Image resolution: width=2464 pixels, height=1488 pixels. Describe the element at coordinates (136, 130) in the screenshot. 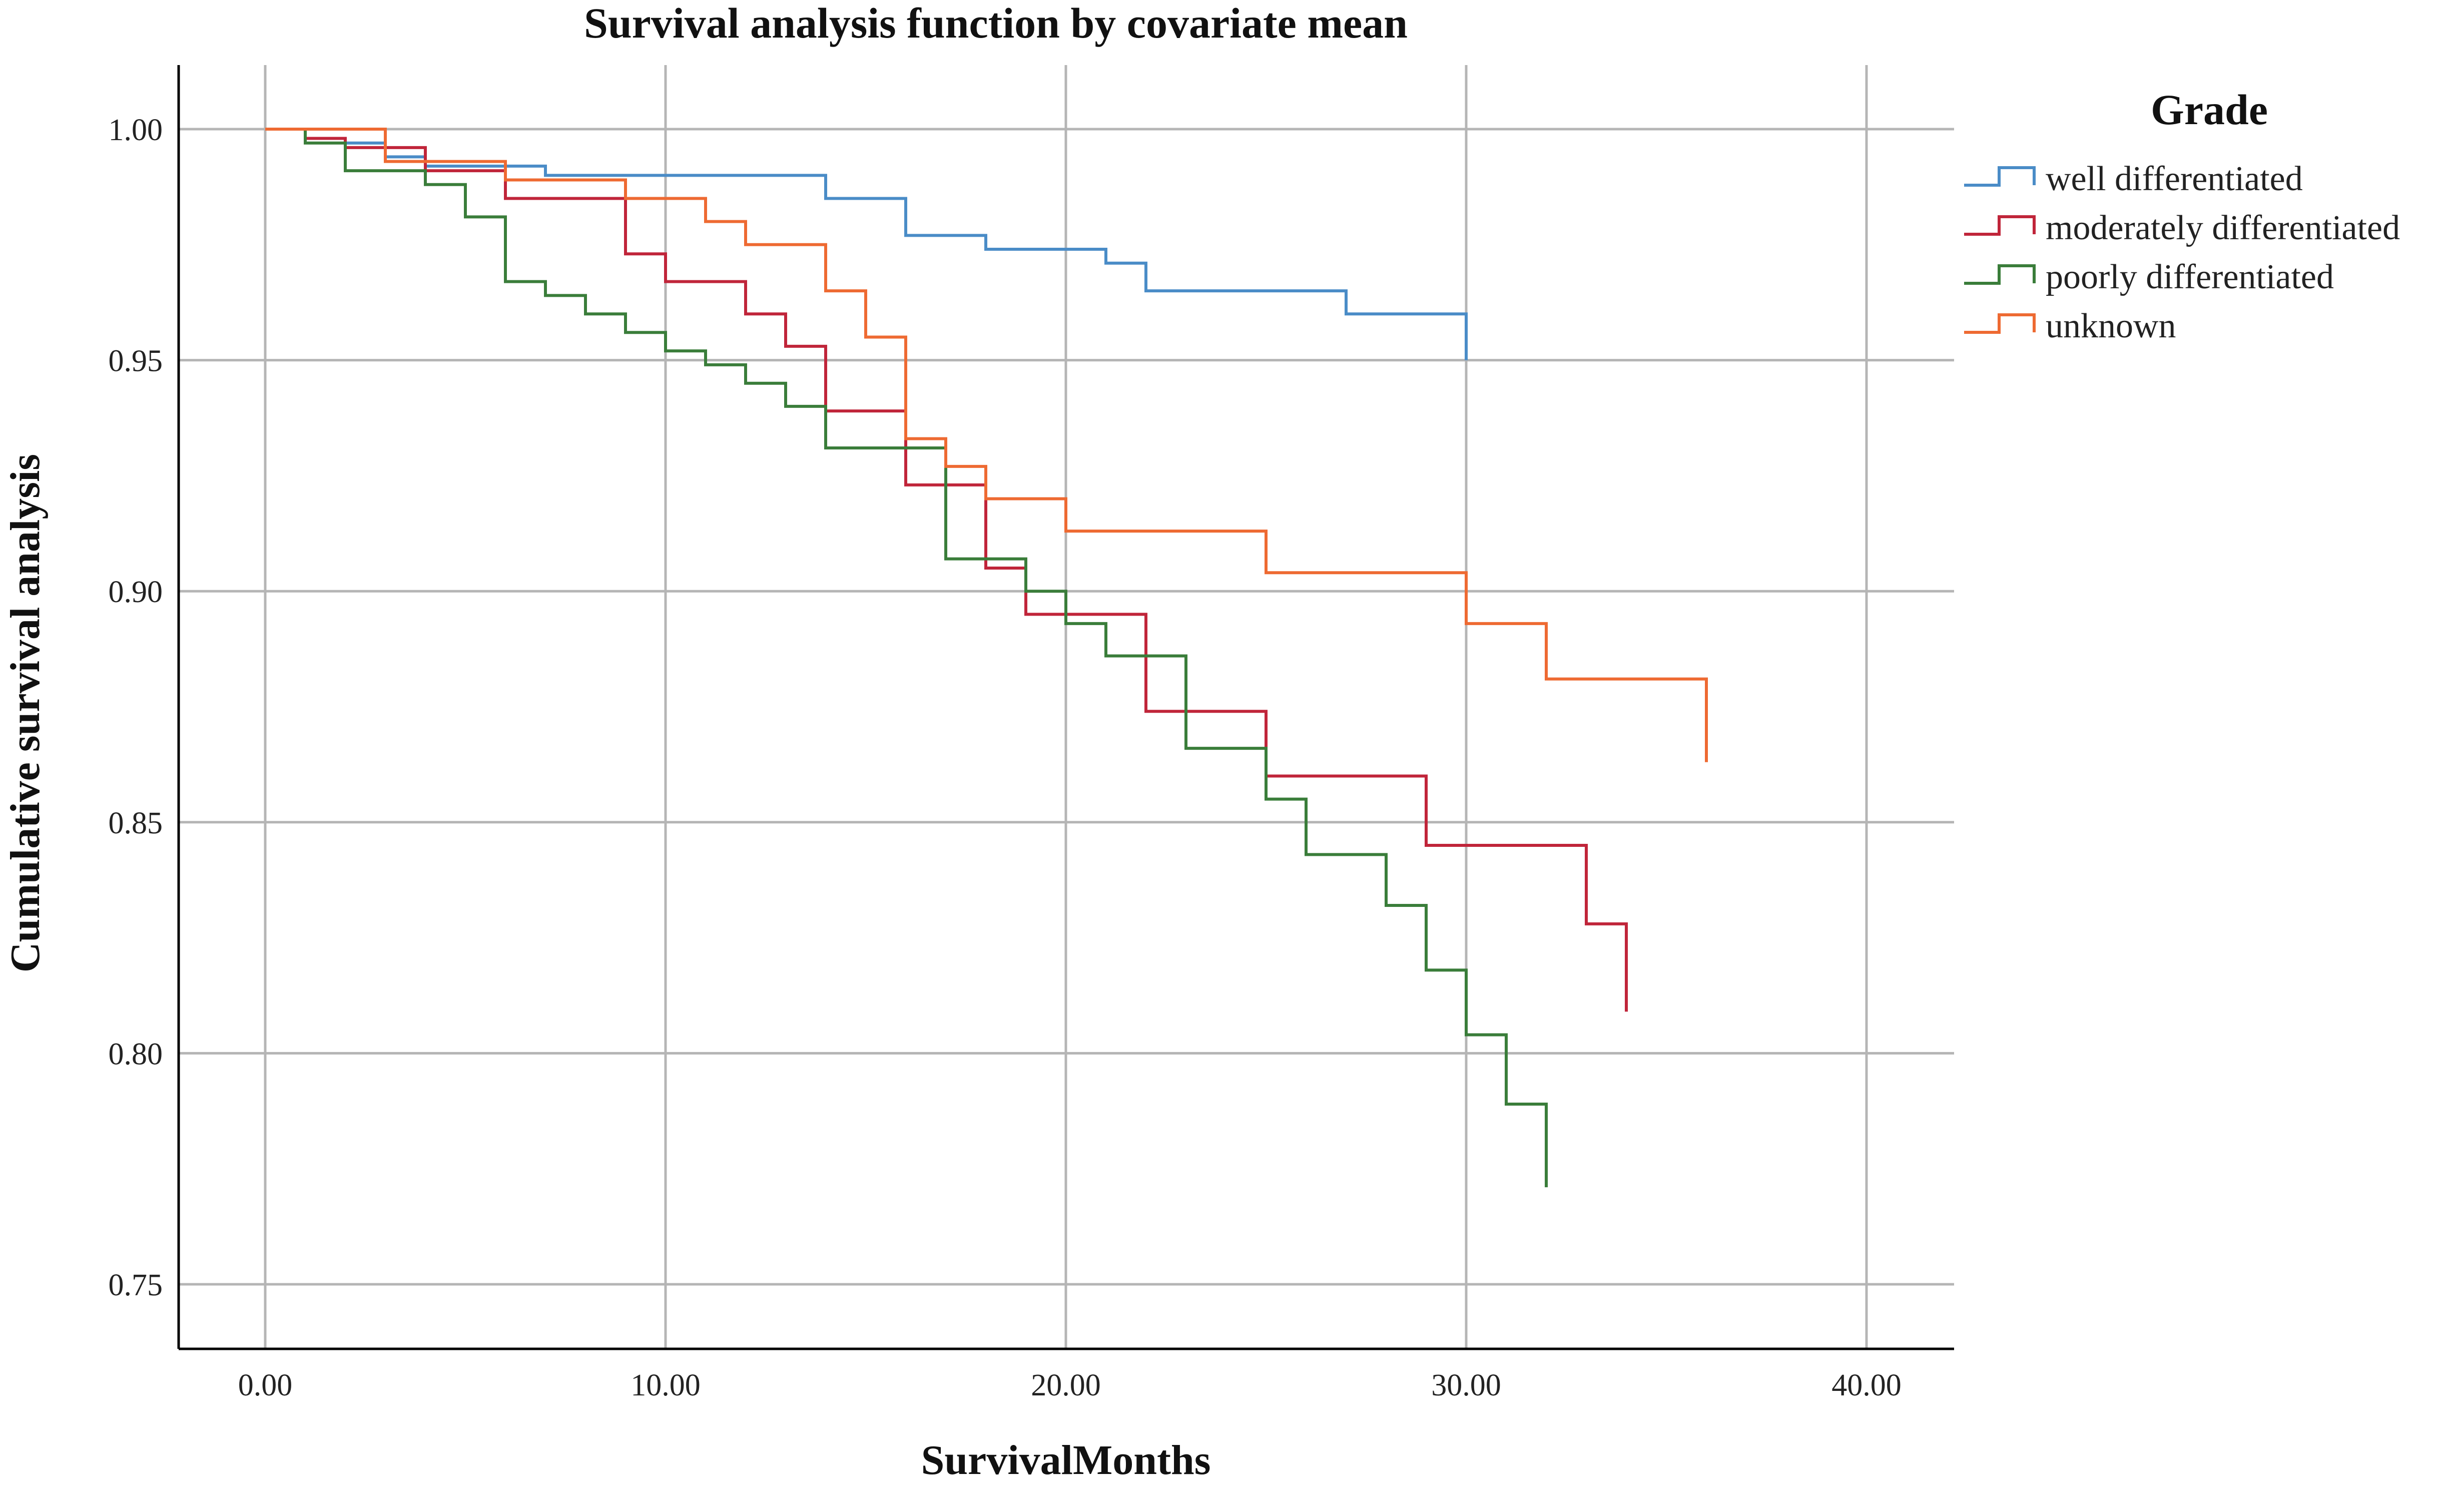

I see `y-tick-label: 1.00` at that location.